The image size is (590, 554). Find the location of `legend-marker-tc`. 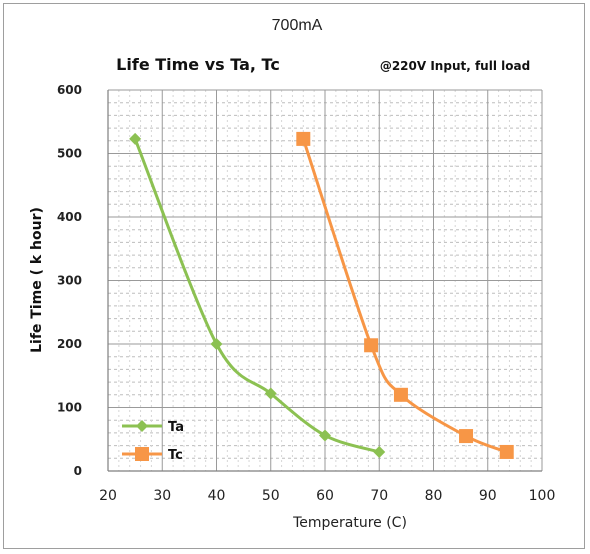

legend-marker-tc is located at coordinates (142, 454).